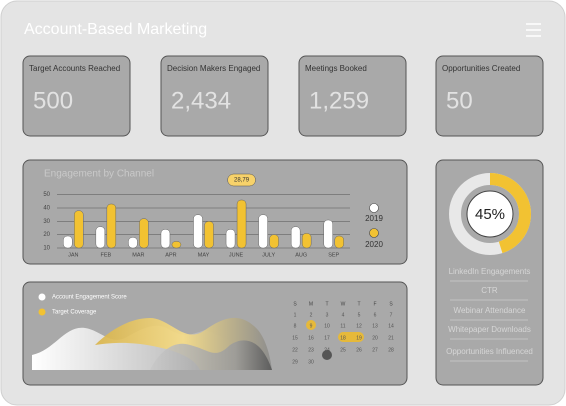 The image size is (566, 406). What do you see at coordinates (351, 337) in the screenshot?
I see `selected-range` at bounding box center [351, 337].